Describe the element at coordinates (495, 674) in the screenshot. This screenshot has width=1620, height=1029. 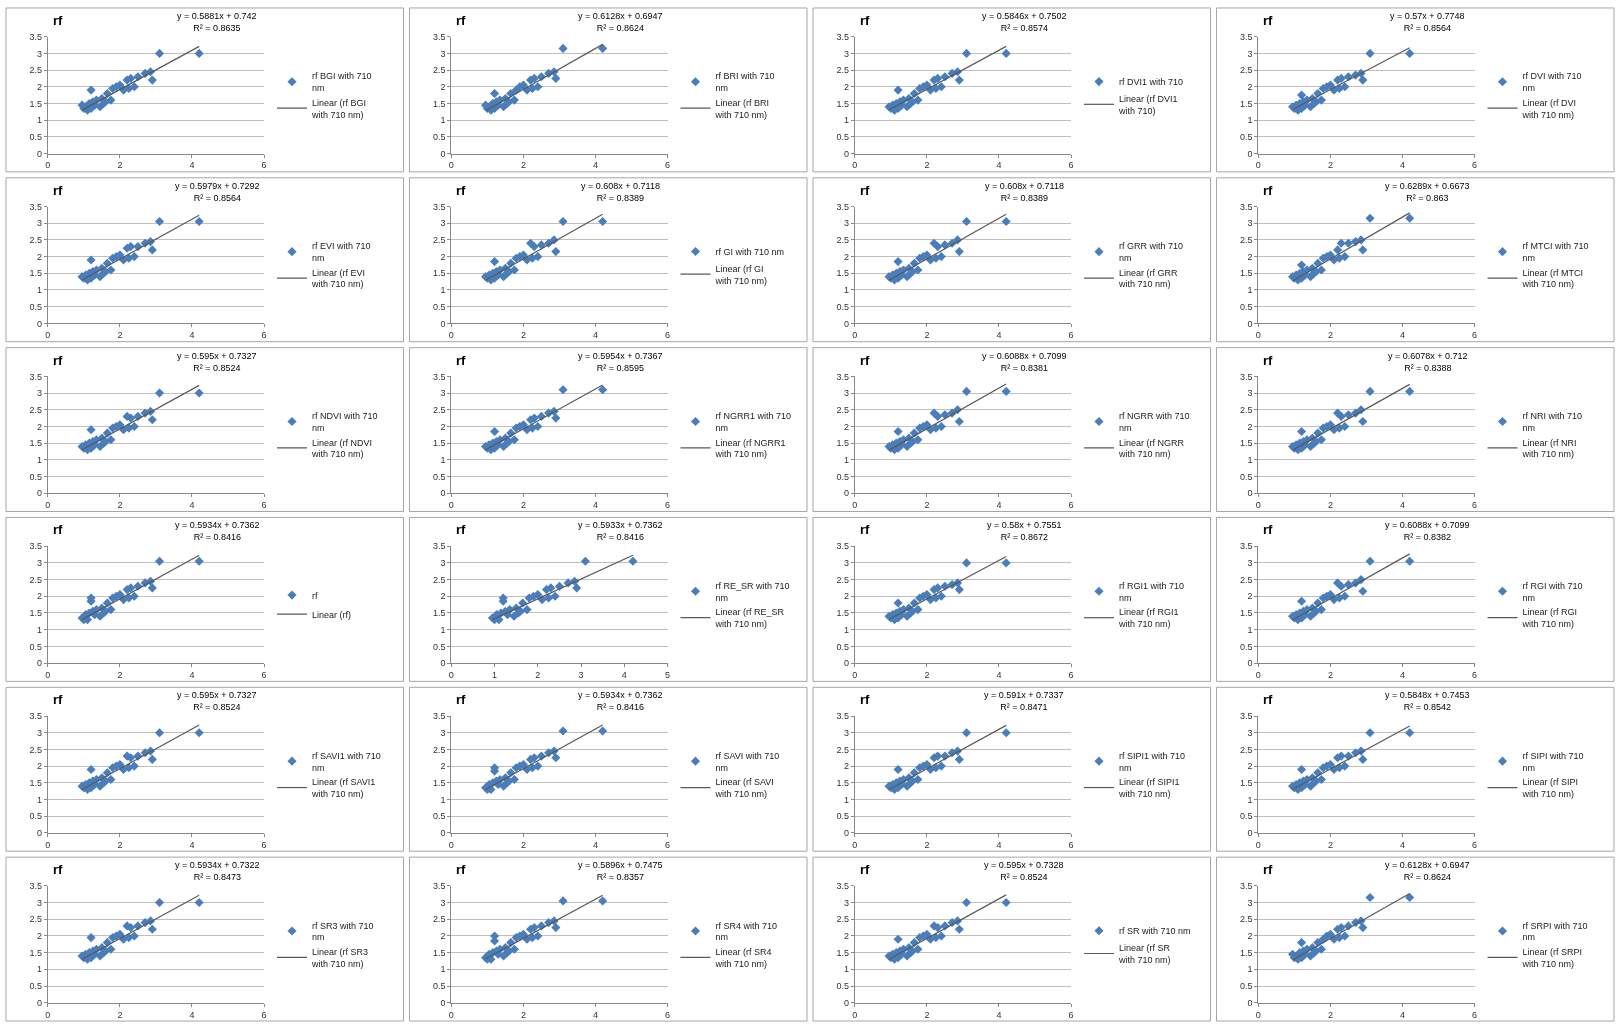
I see `x-tick-label: 1` at that location.